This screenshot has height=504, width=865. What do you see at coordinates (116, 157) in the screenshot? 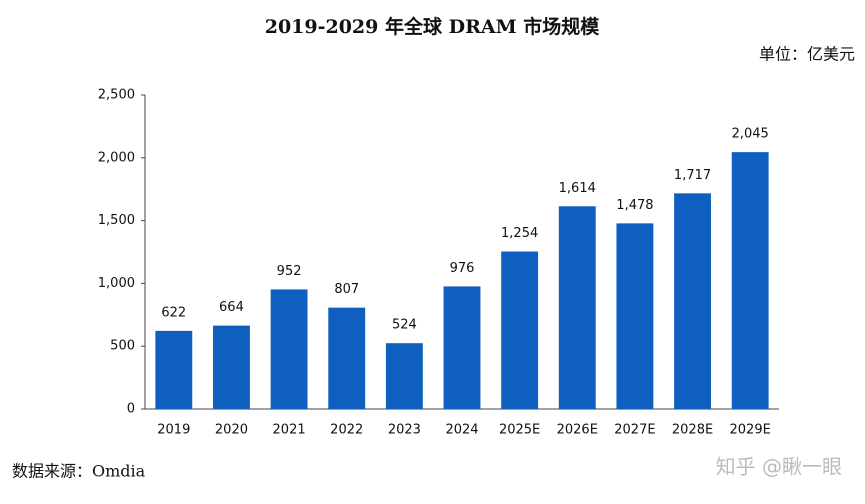
I see `y-tick-label: 2,000` at bounding box center [116, 157].